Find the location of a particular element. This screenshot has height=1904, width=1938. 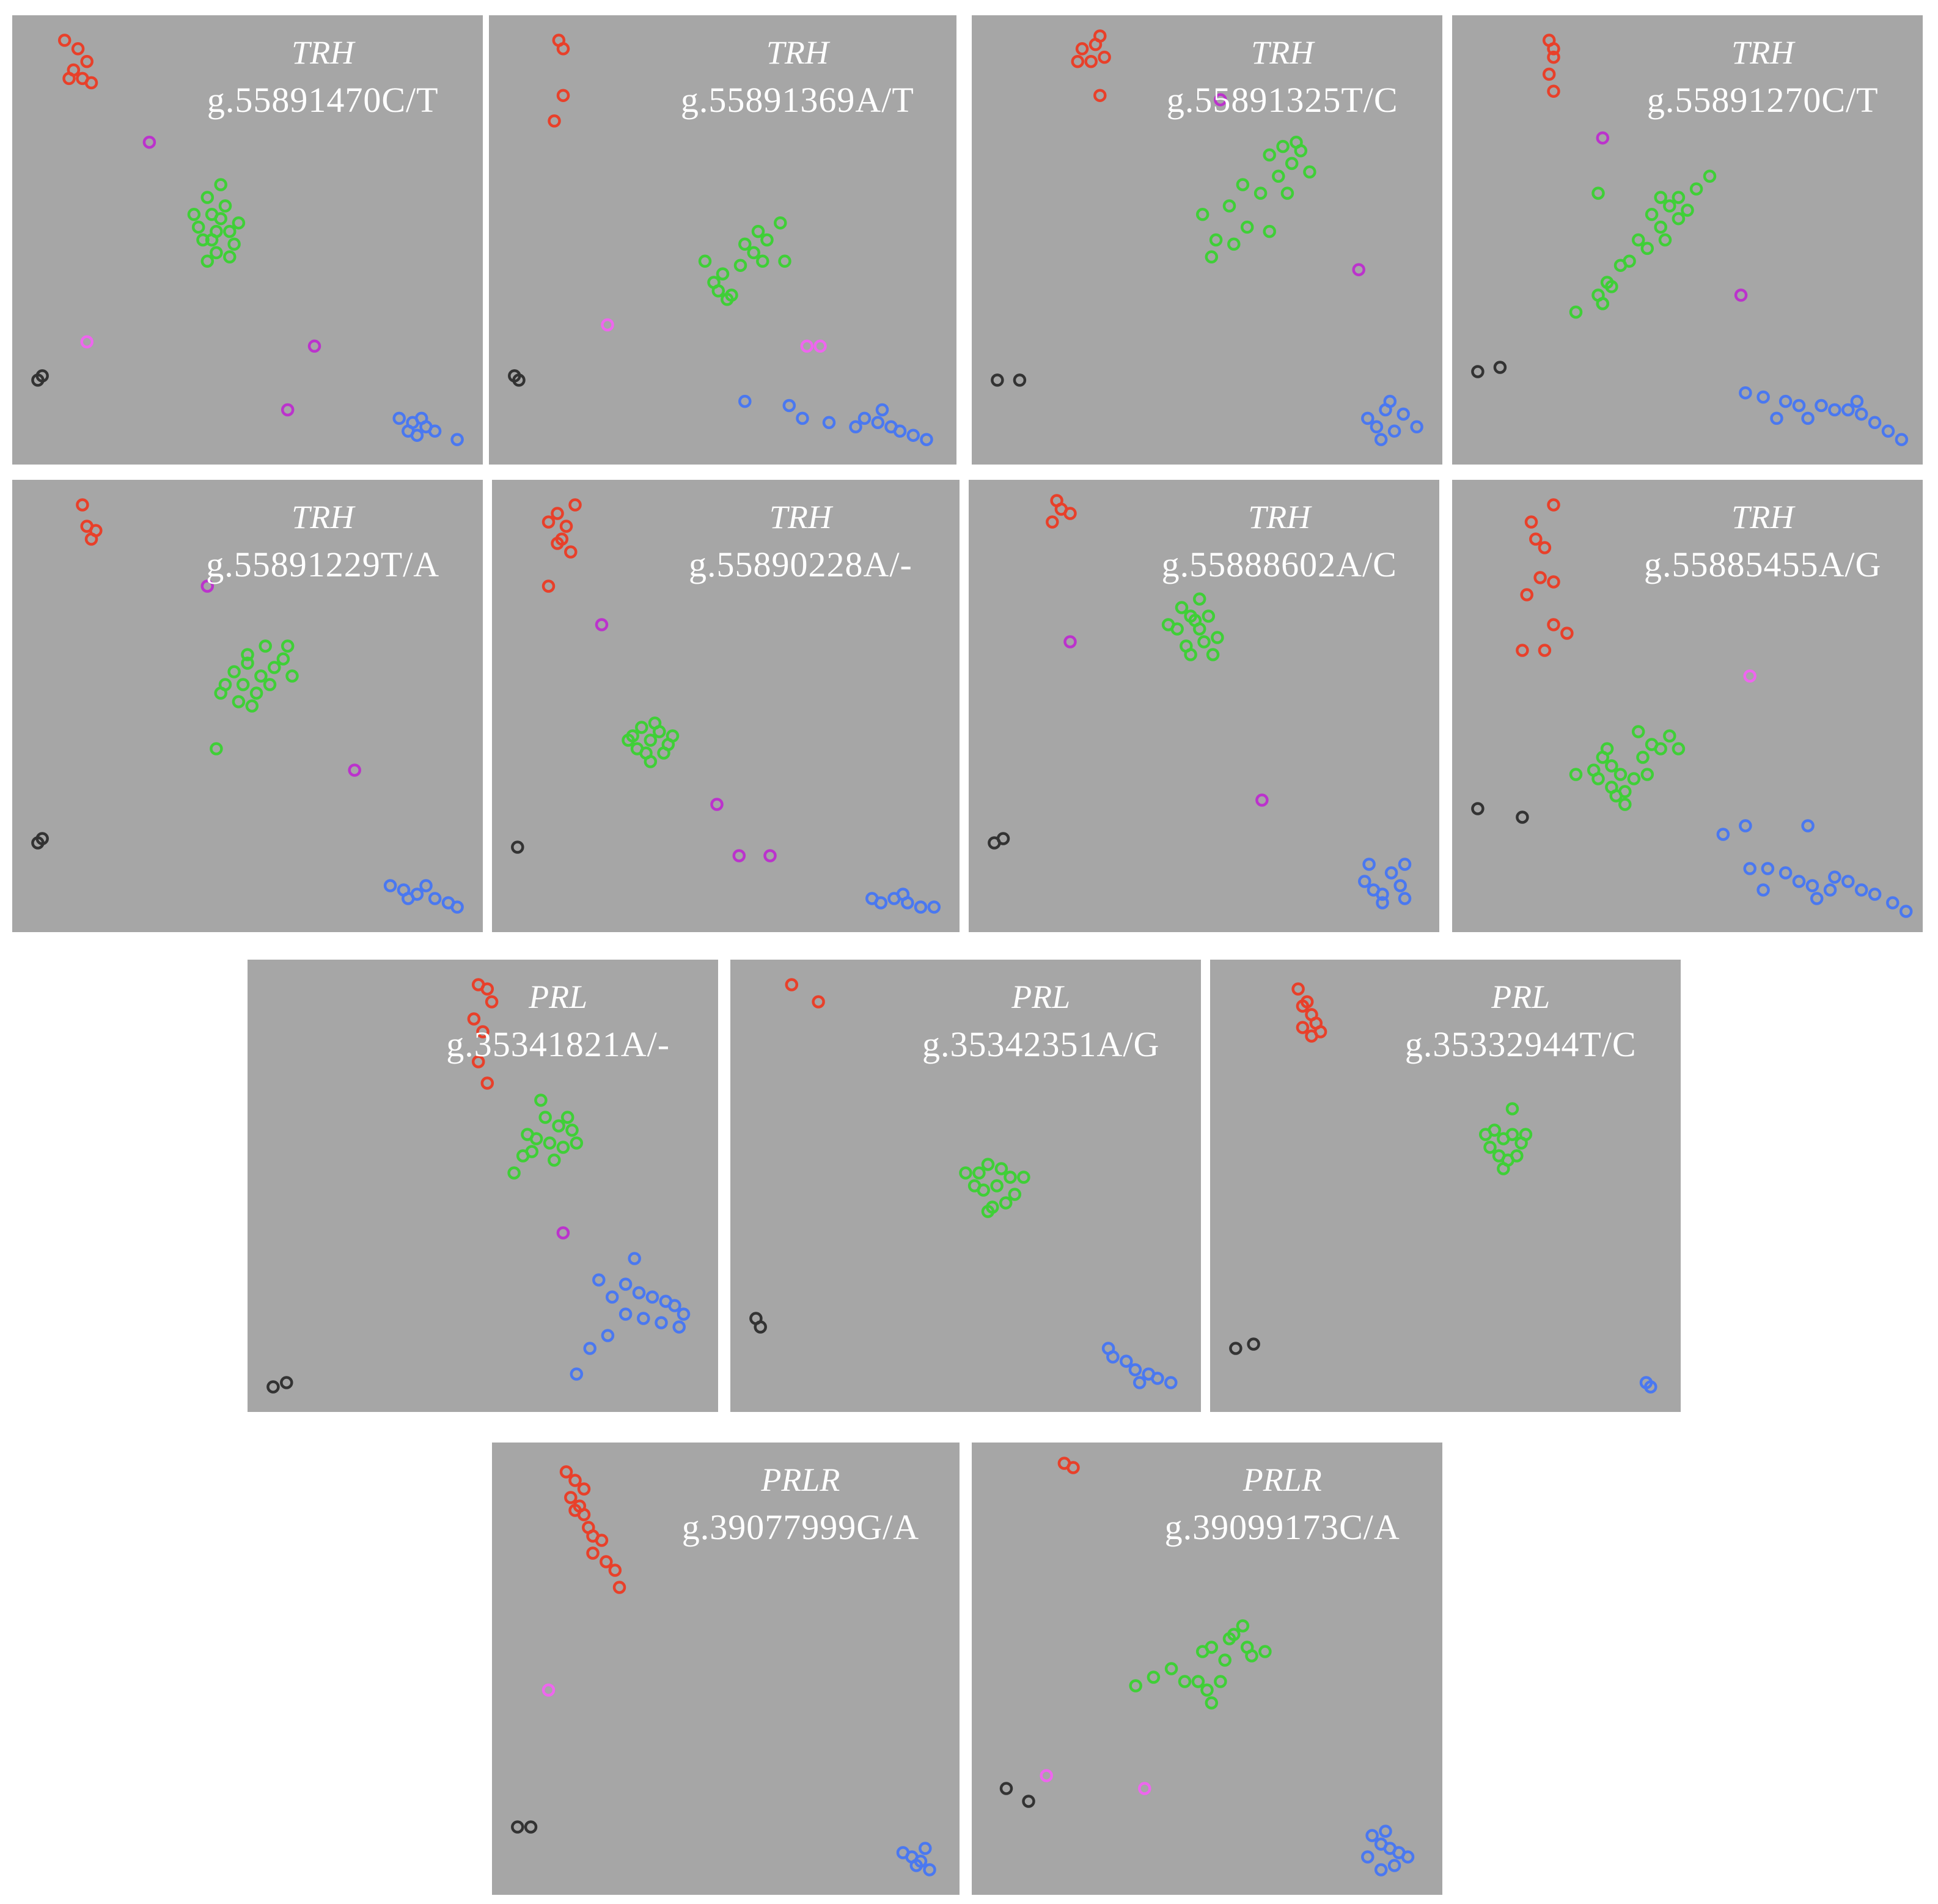

cluster-plot-panel: TRH g.55891369A/T is located at coordinates (722, 240).